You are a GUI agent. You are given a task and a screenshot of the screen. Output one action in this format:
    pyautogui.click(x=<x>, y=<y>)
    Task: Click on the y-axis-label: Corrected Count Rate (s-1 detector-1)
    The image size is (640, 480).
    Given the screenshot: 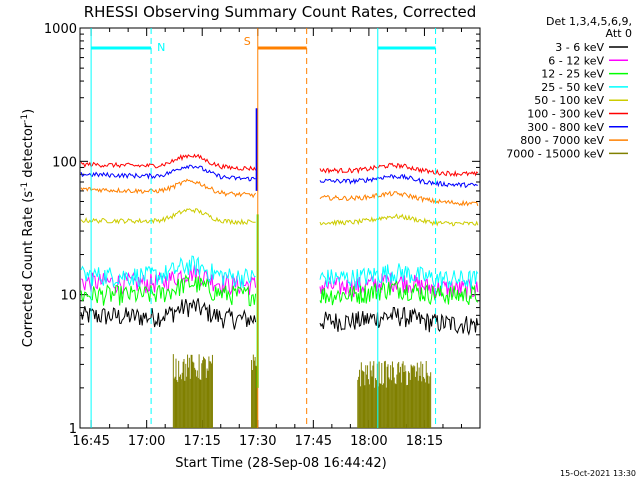 What is the action you would take?
    pyautogui.click(x=28, y=228)
    